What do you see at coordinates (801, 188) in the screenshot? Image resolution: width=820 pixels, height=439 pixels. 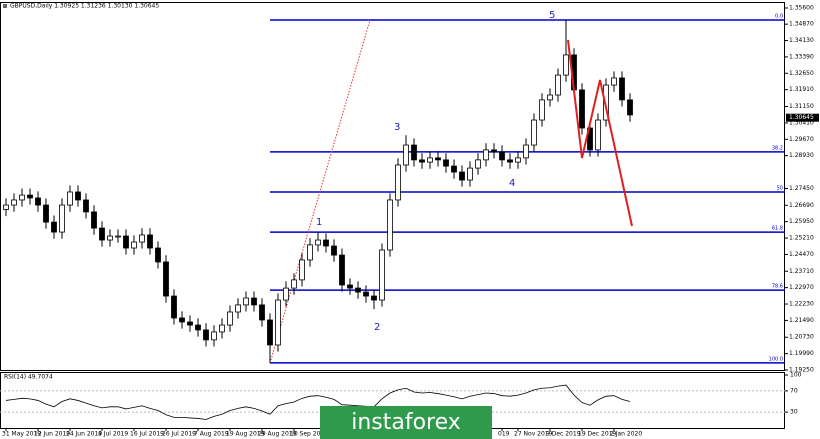 I see `y-tick-label: 1.27450` at bounding box center [801, 188].